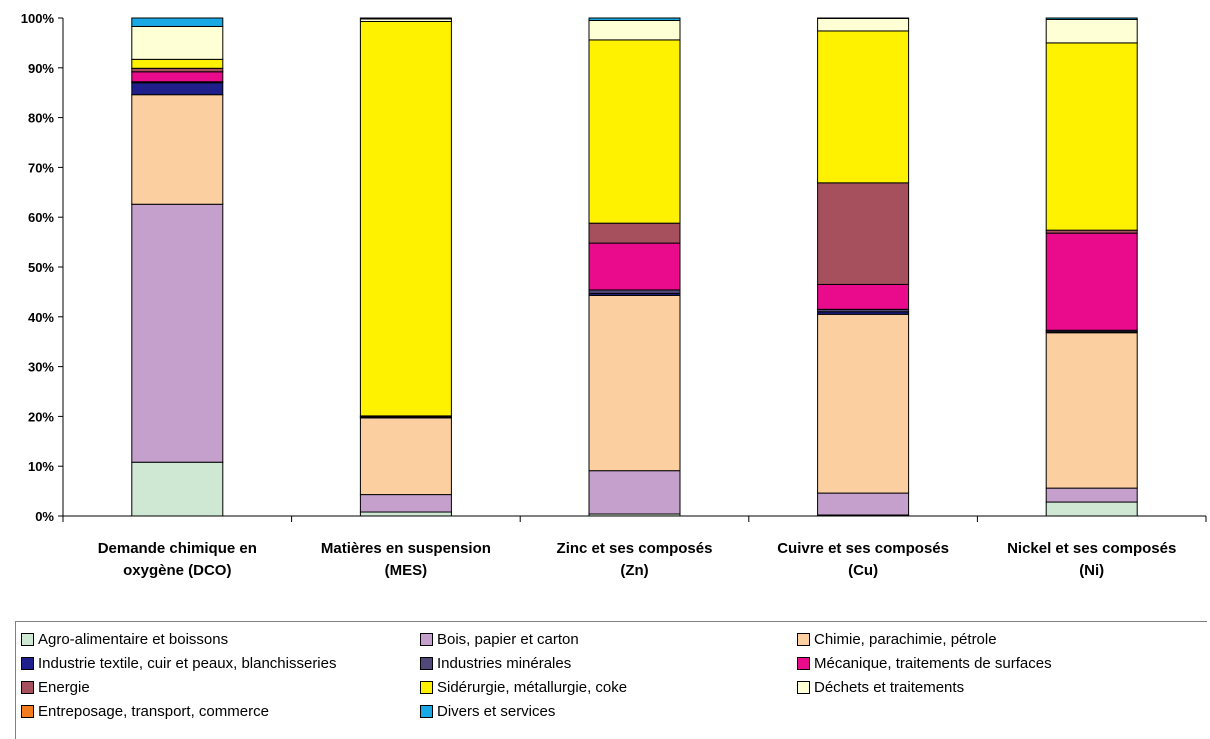 This screenshot has width=1210, height=739. I want to click on legend-label: Mécanique, traitements de surfaces, so click(933, 663).